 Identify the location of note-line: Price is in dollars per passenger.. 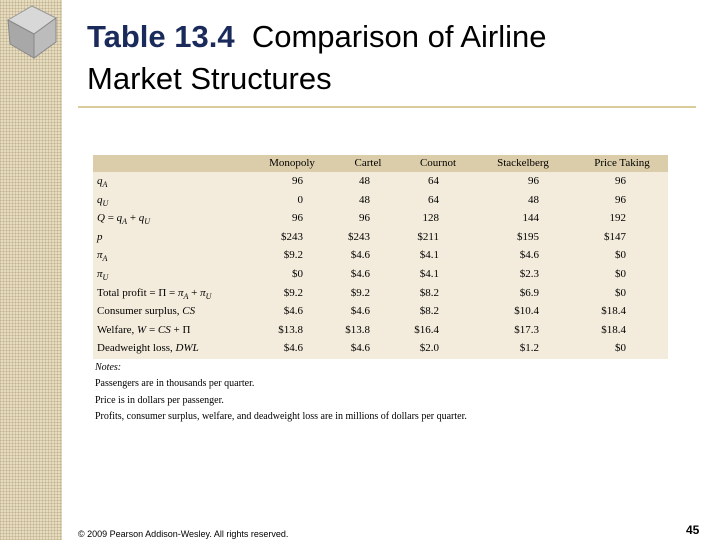
(159, 400).